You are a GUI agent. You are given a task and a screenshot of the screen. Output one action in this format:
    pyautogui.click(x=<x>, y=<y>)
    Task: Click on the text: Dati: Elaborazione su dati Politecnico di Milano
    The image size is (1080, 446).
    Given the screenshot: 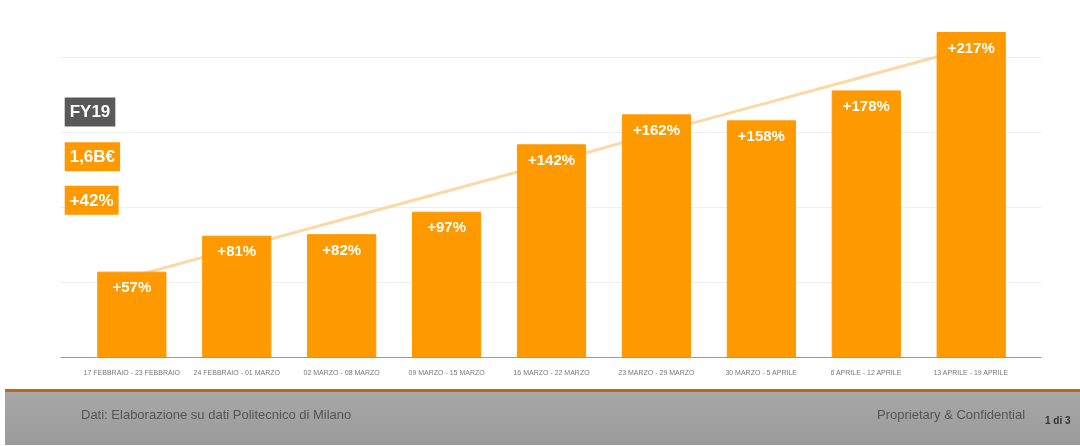 What is the action you would take?
    pyautogui.click(x=216, y=415)
    